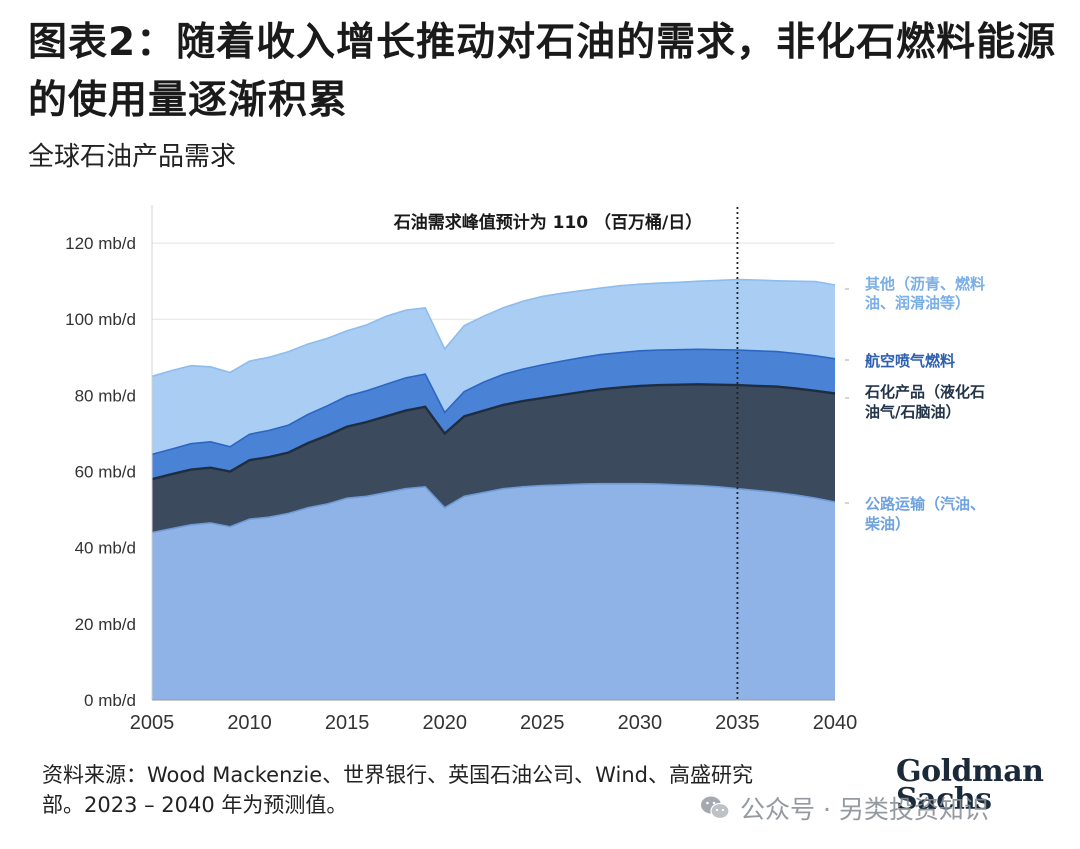 The height and width of the screenshot is (849, 1080). I want to click on y-tick-label: 60 mb/d, so click(105, 472).